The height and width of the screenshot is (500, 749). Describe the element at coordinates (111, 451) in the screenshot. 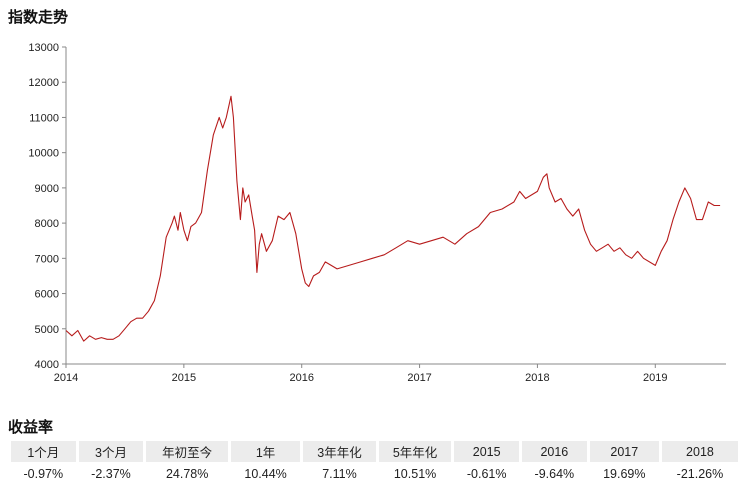

I see `returns-header-cell: 3个月` at that location.